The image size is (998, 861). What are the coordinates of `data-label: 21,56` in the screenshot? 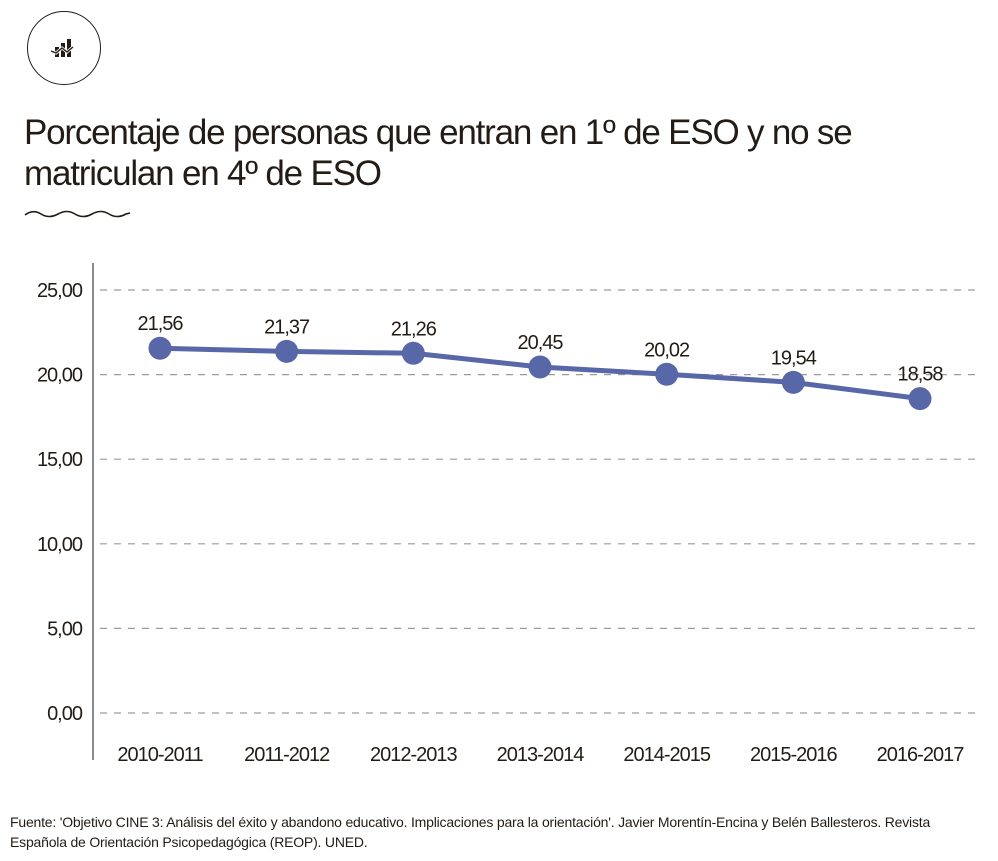 It's located at (160, 324).